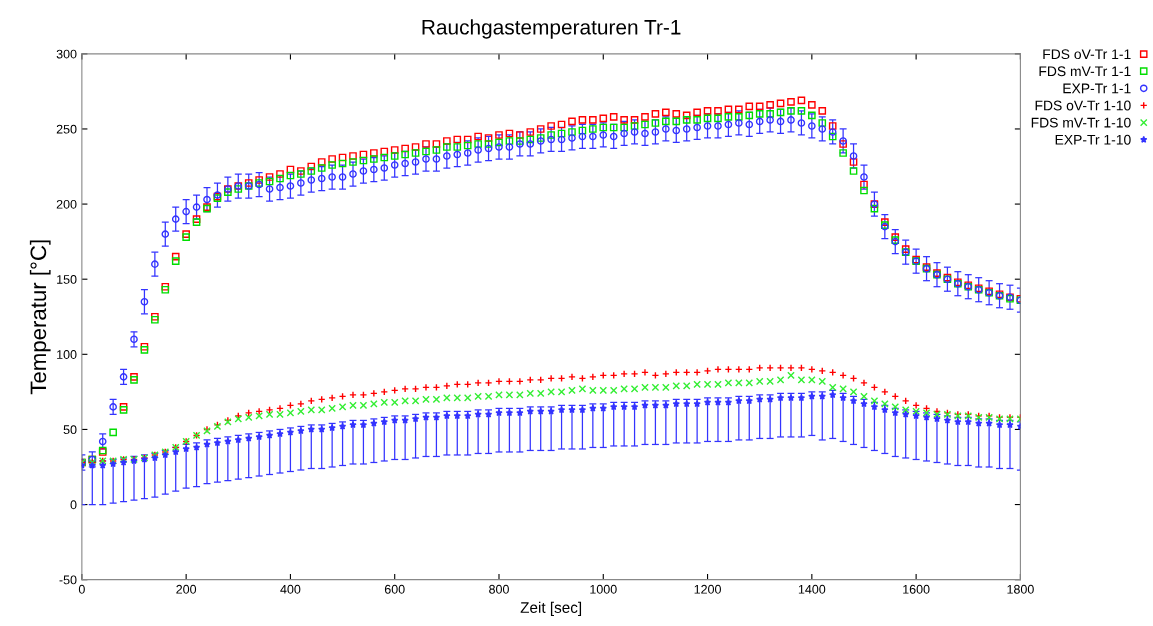  What do you see at coordinates (1081, 122) in the screenshot?
I see `legend-label: FDS mV-Tr 1-10` at bounding box center [1081, 122].